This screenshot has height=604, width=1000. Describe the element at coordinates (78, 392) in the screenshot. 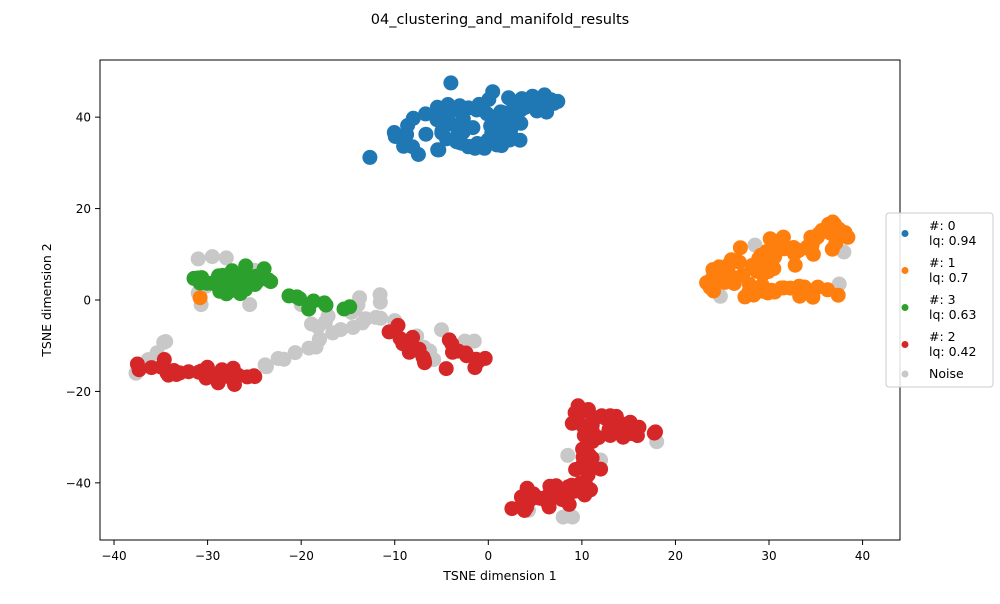

I see `y-tick-label: −20` at that location.